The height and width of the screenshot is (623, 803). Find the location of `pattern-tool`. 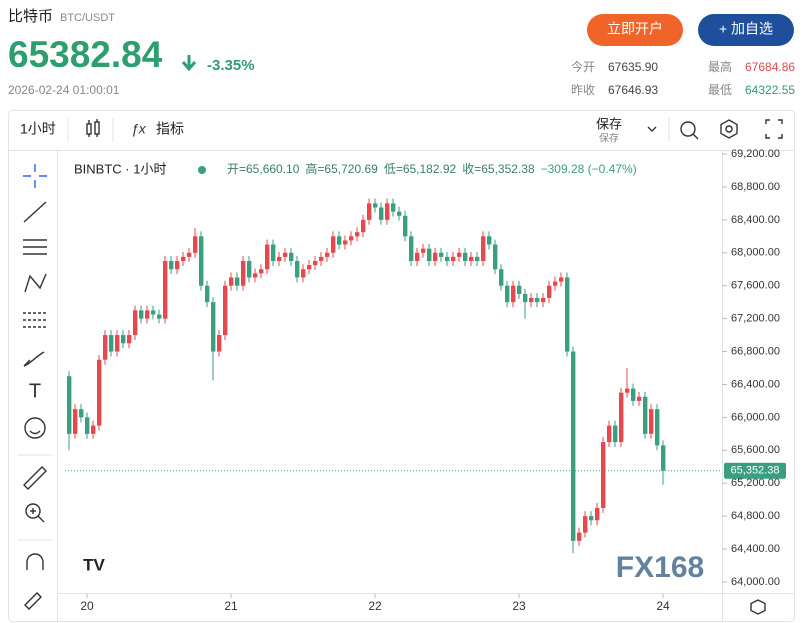

pattern-tool is located at coordinates (35, 283).